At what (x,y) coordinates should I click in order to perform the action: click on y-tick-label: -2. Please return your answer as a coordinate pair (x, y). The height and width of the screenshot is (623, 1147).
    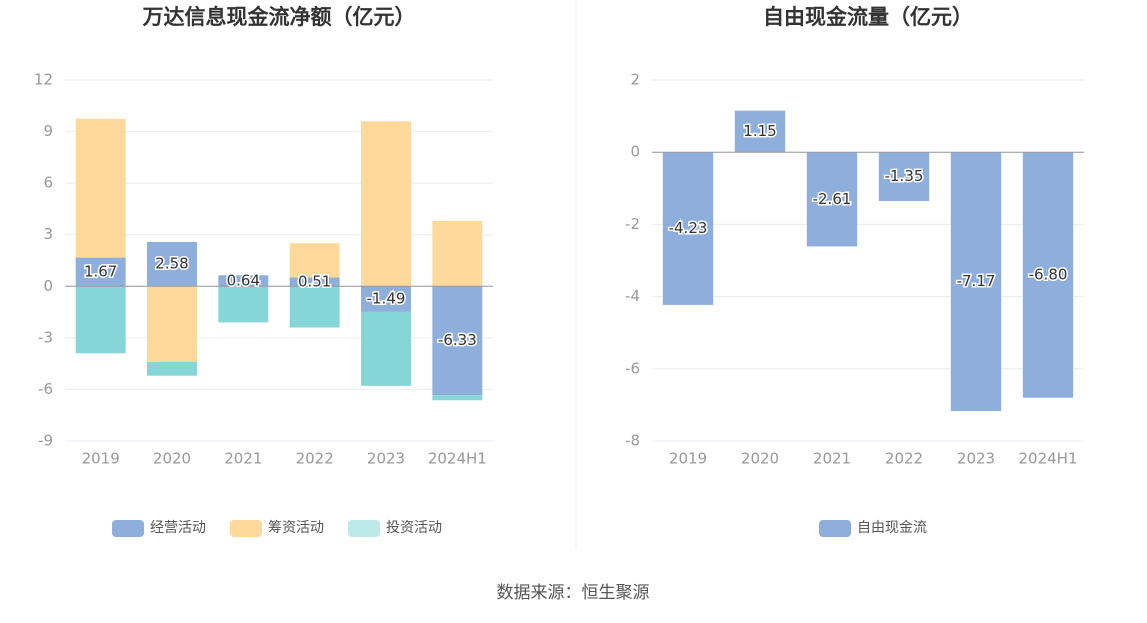
    Looking at the image, I should click on (632, 224).